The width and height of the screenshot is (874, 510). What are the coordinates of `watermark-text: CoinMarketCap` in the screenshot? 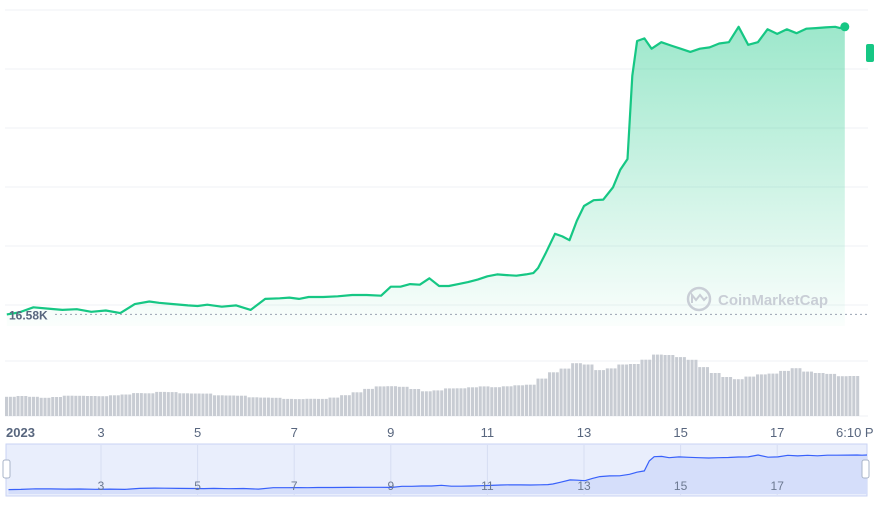 It's located at (773, 300).